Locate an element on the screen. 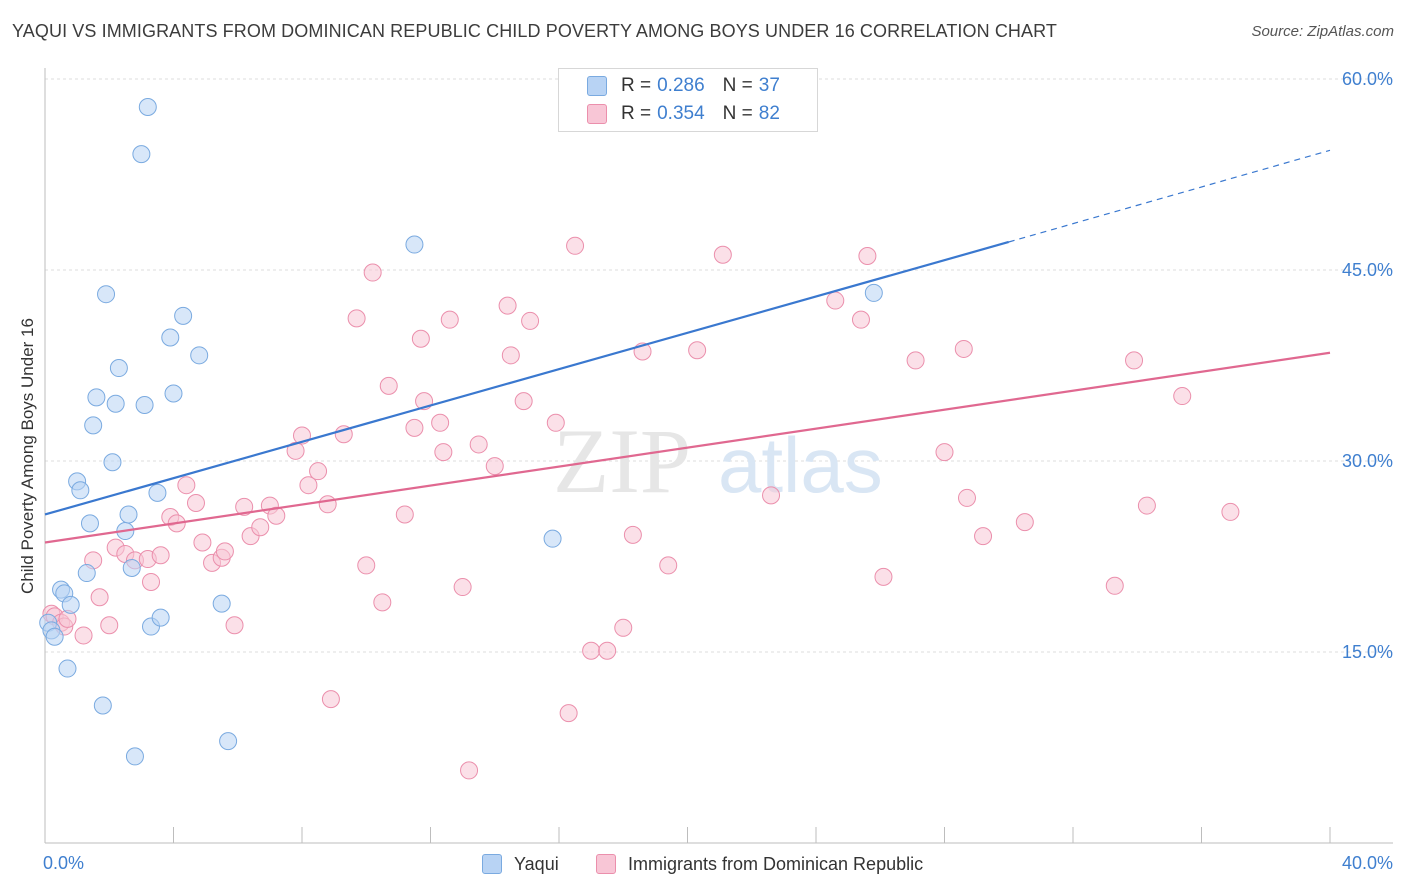 The image size is (1406, 892). y-tick-label: 30.0% is located at coordinates (1367, 461).